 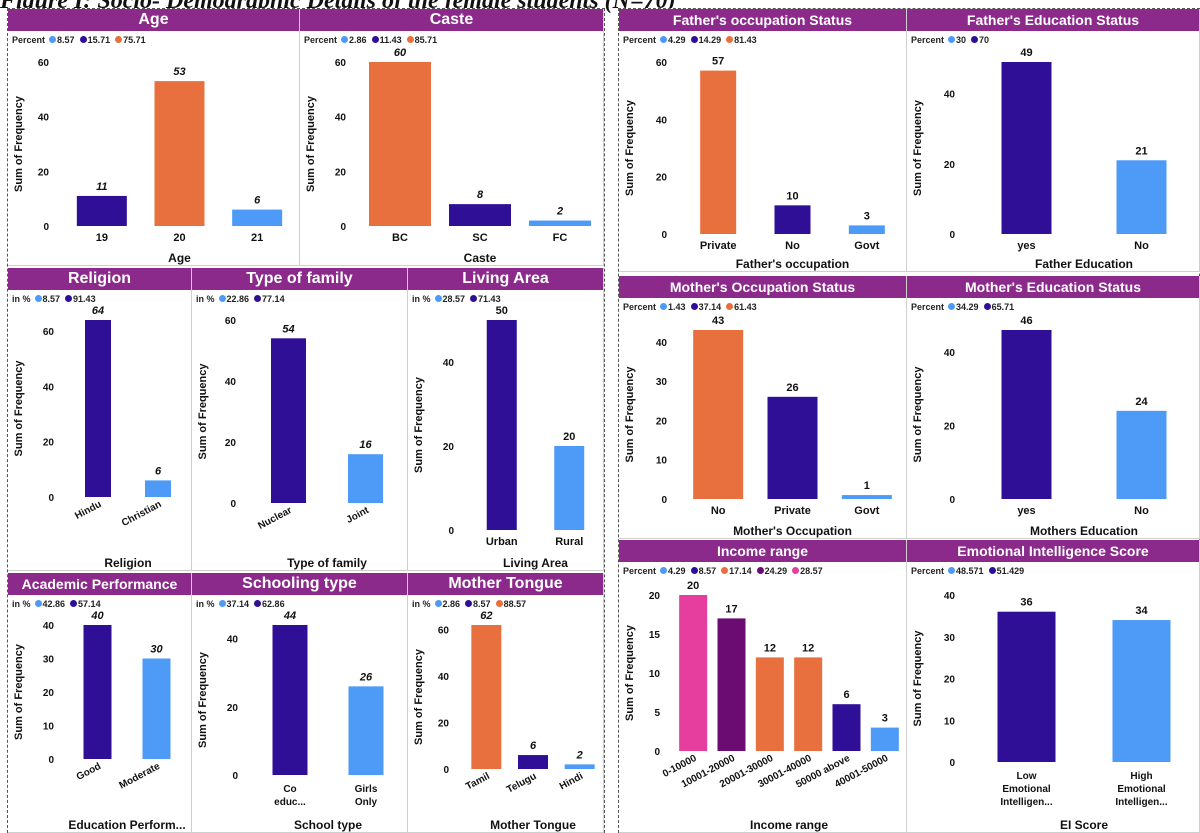 What do you see at coordinates (1026, 511) in the screenshot?
I see `x-tick-label: yes` at bounding box center [1026, 511].